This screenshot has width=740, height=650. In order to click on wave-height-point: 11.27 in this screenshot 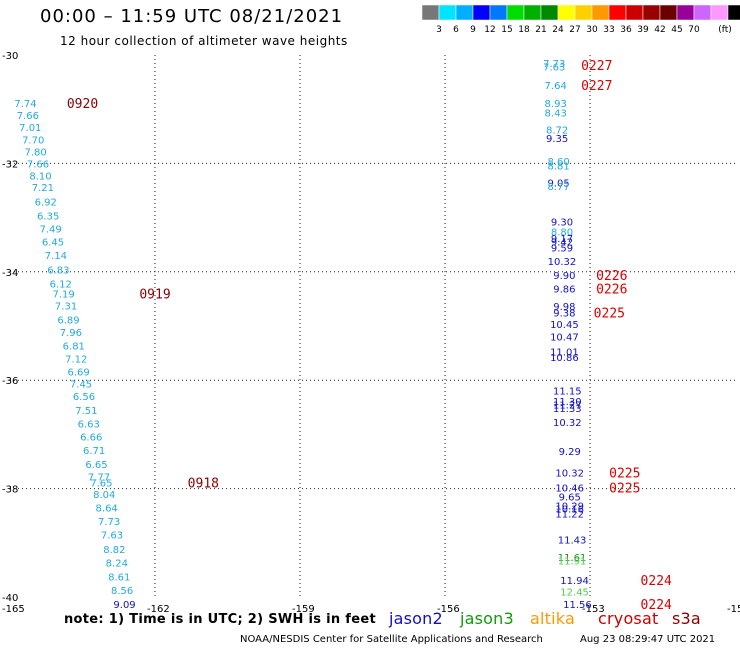, I will do `click(567, 406)`.